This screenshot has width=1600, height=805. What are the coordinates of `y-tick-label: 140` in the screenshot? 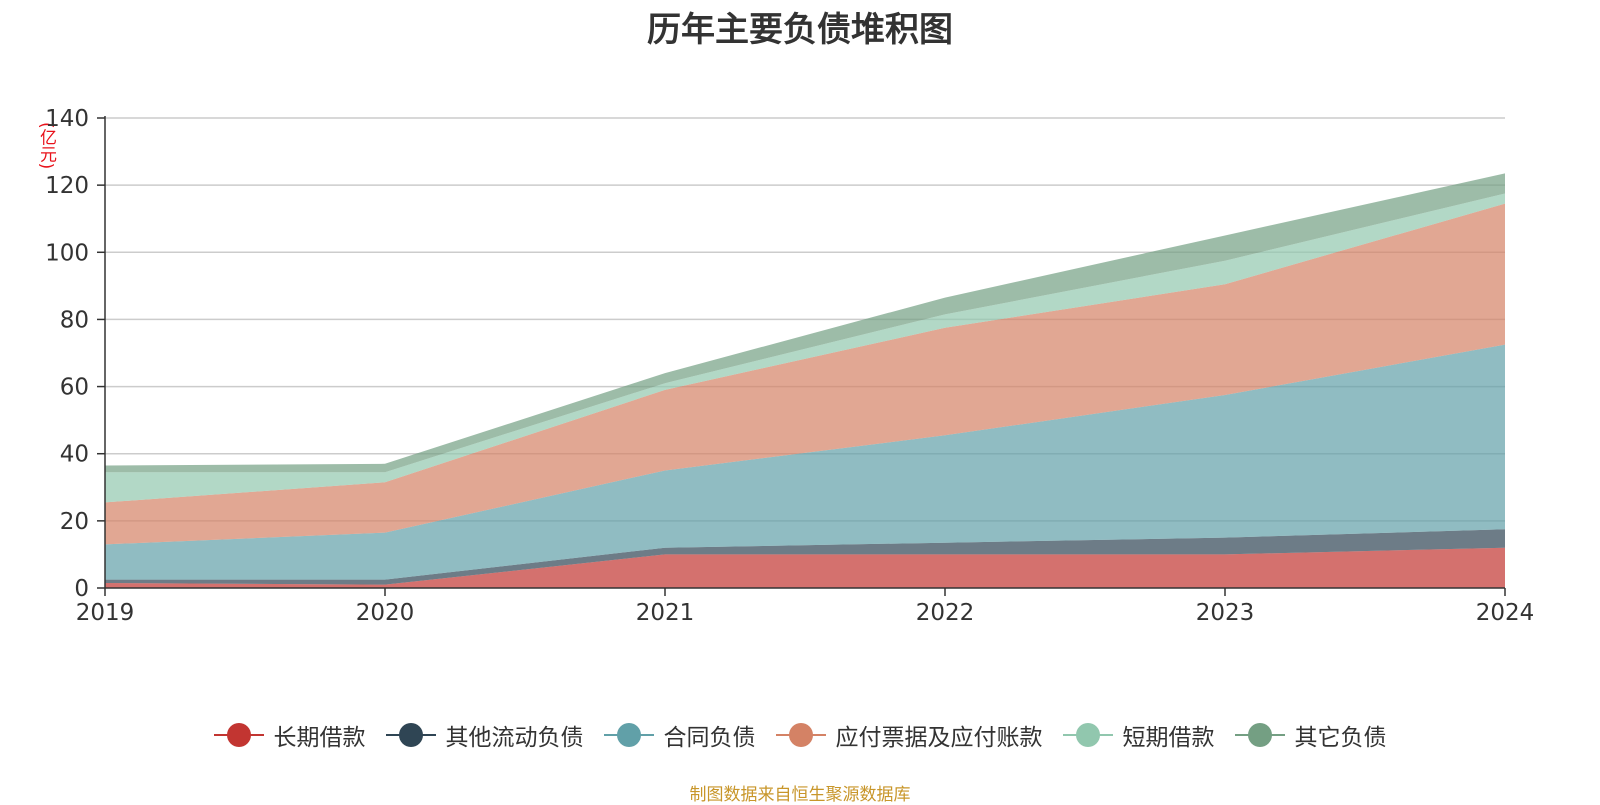 It's located at (67, 119).